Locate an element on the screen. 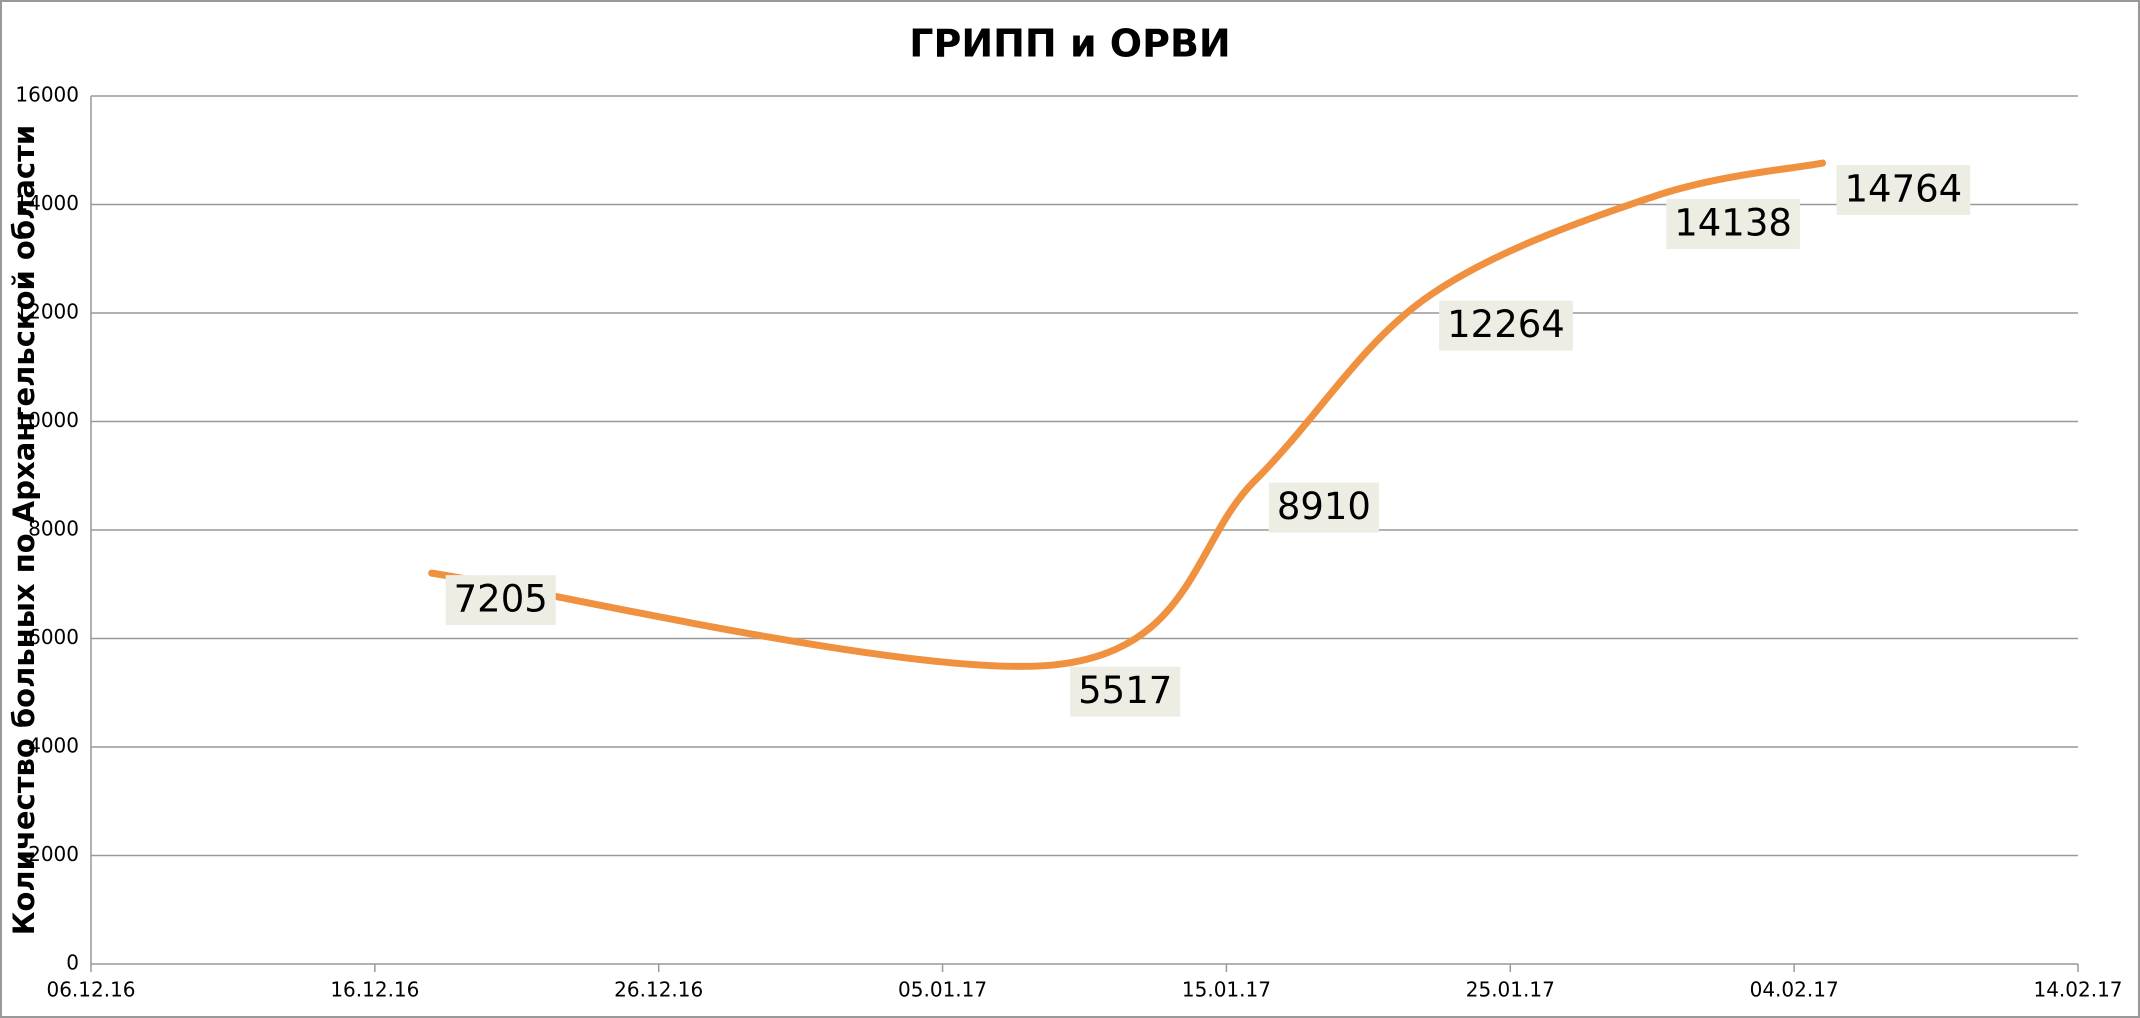 Image resolution: width=2140 pixels, height=1018 pixels. y-tick-label: 0 is located at coordinates (72, 963).